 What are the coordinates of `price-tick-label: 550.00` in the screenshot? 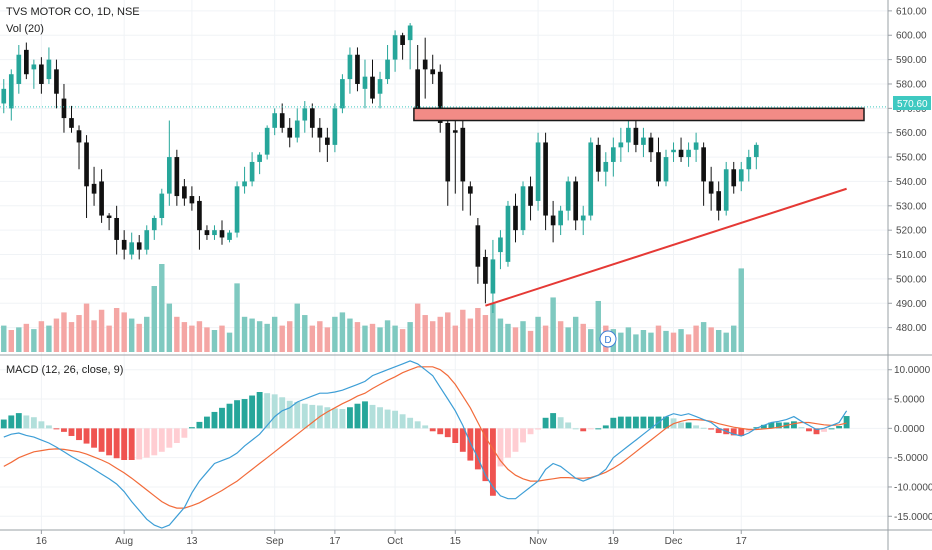 It's located at (911, 158).